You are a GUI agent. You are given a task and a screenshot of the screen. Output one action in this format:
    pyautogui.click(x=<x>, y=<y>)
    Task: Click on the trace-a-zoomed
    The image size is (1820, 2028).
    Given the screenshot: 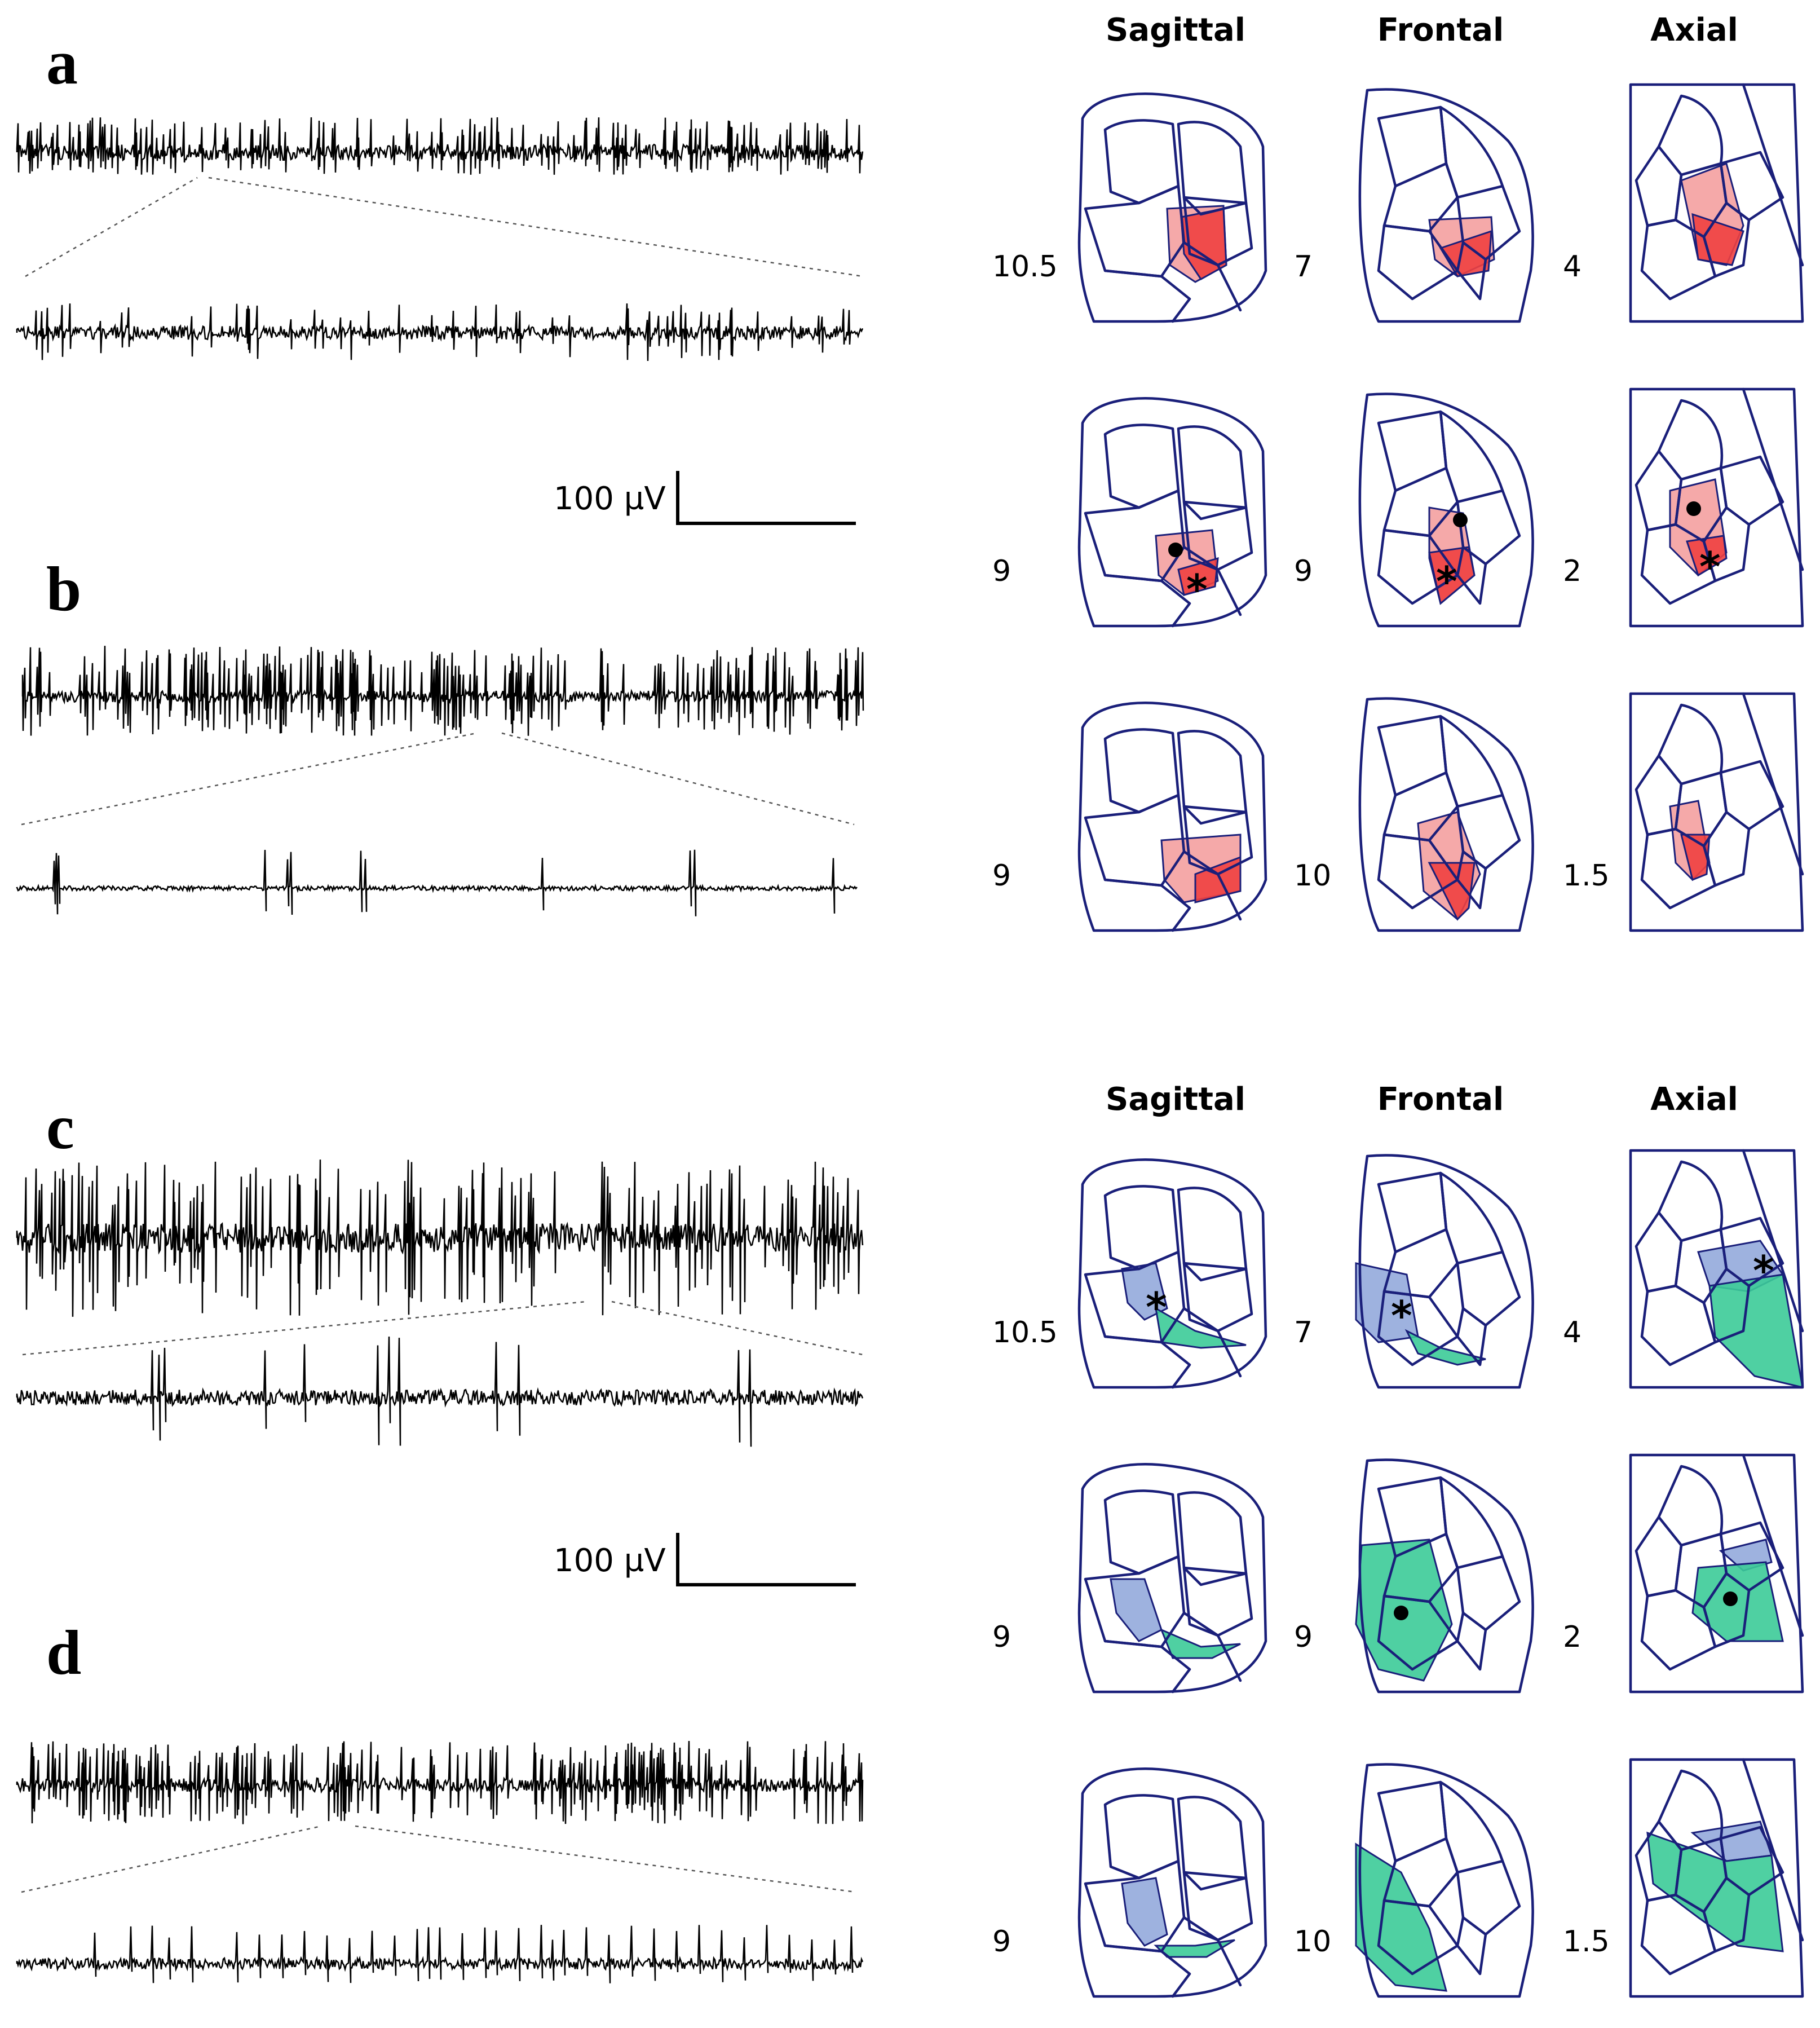 What is the action you would take?
    pyautogui.click(x=440, y=332)
    